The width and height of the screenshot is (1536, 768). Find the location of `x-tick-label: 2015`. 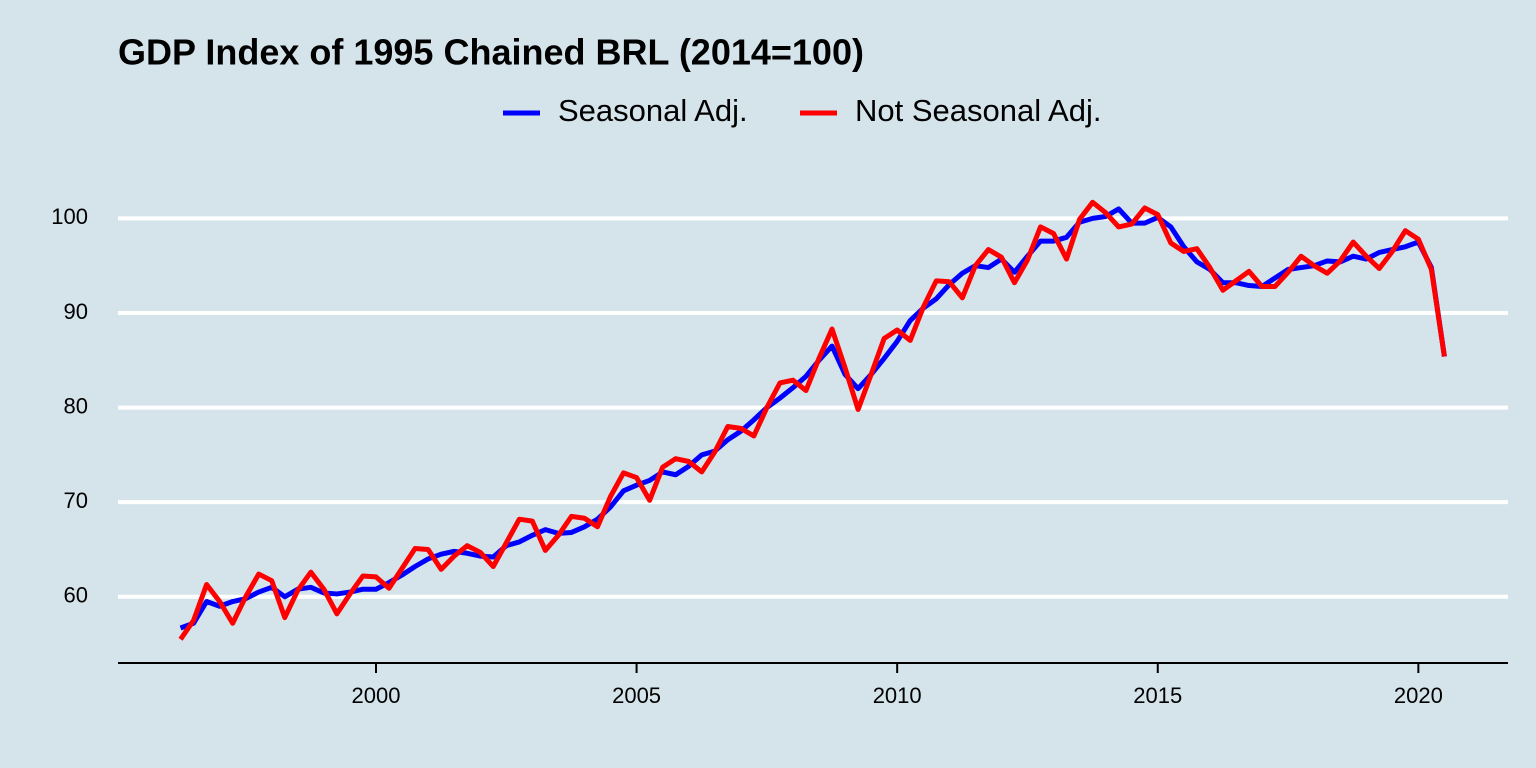

x-tick-label: 2015 is located at coordinates (1157, 695).